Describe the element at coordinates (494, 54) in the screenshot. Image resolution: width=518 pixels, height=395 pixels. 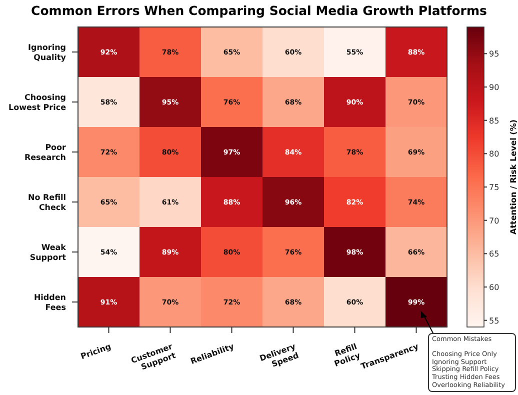
I see `color-bar-label: 95` at that location.